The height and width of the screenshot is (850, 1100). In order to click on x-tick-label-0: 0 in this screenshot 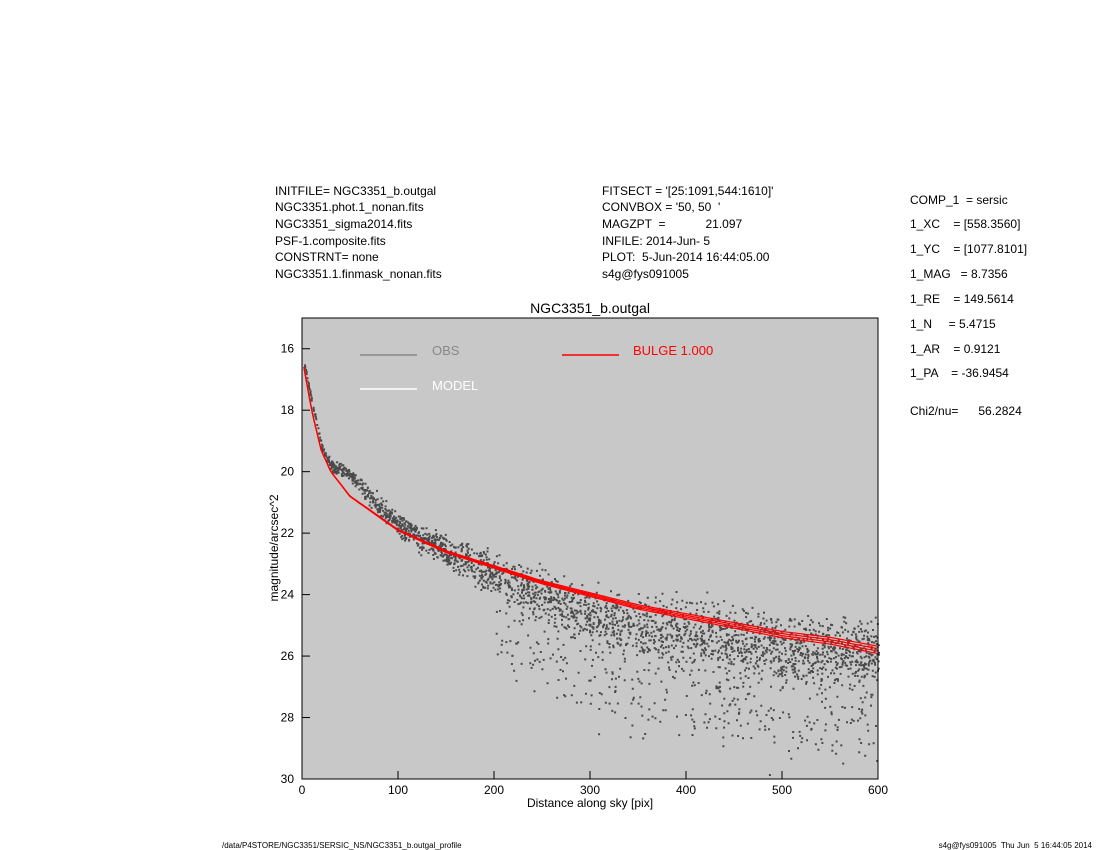, I will do `click(302, 790)`.